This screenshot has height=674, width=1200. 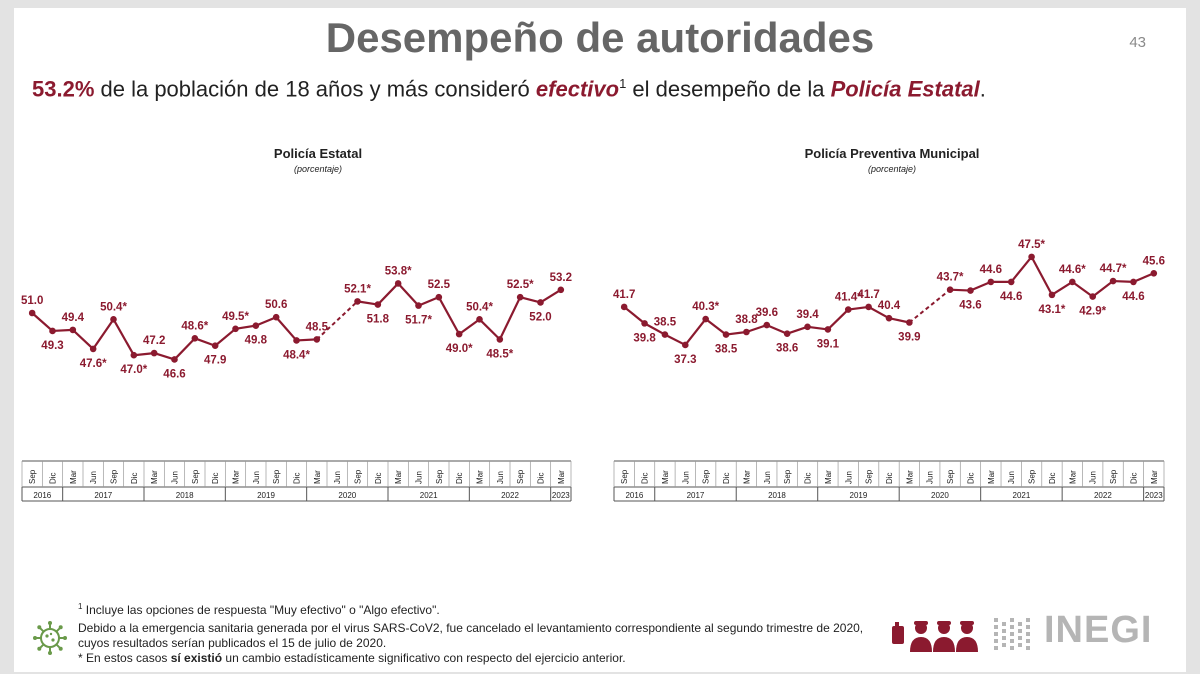 I want to click on year-label: 2021, so click(x=1022, y=495).